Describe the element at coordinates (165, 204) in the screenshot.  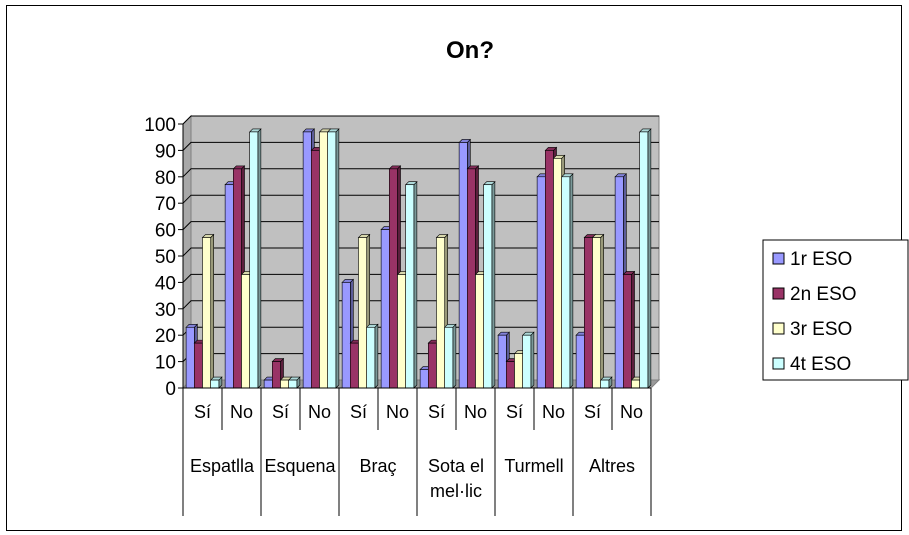
I see `y-tick-label: 70` at that location.